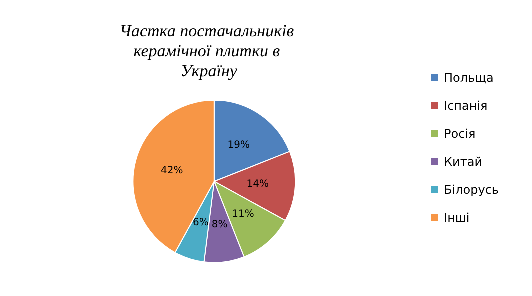  I want to click on data-label: 8%, so click(220, 224).